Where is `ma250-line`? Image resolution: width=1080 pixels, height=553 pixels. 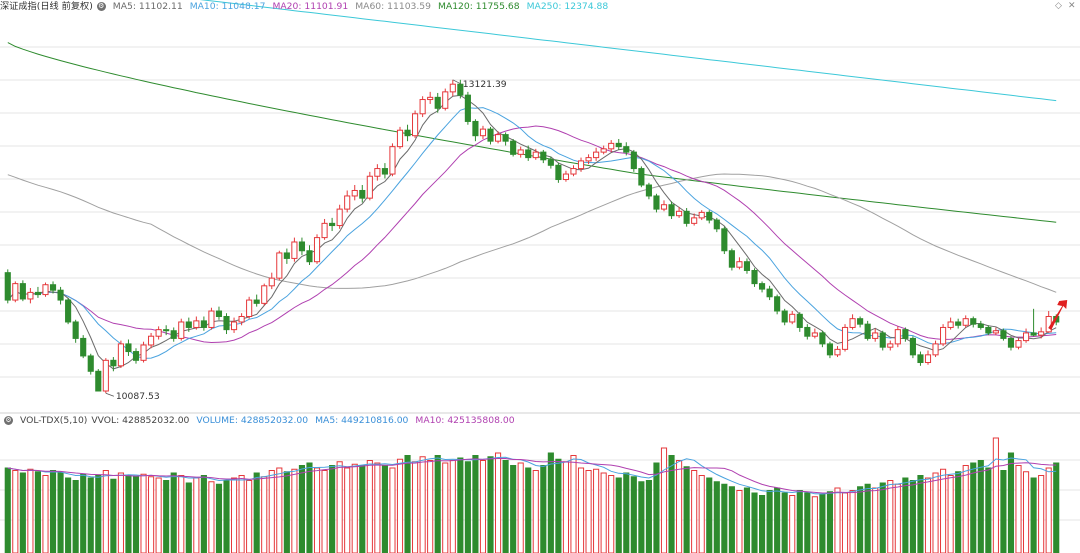 ma250-line is located at coordinates (628, 51).